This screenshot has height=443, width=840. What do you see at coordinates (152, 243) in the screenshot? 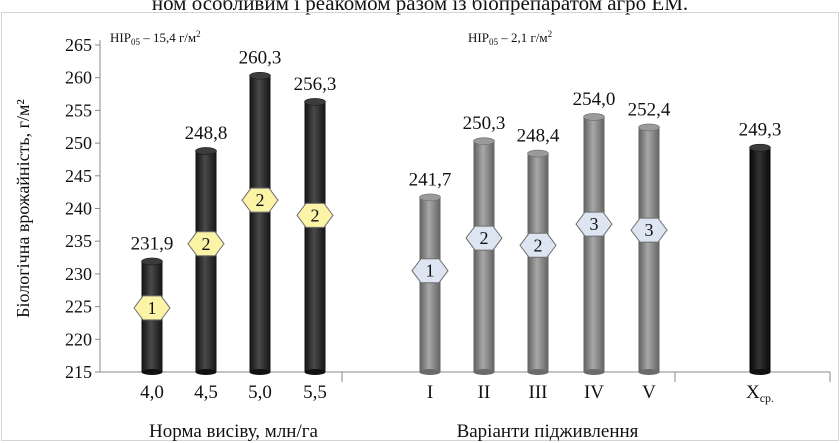
I see `data-label: 231,9` at bounding box center [152, 243].